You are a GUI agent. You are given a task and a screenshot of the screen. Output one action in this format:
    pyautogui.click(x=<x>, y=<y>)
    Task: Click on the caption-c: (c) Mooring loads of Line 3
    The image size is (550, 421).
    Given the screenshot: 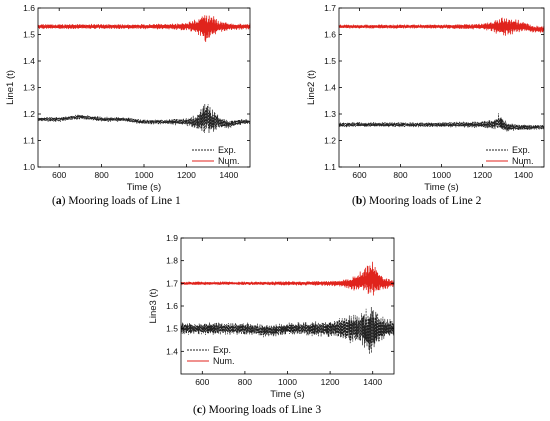 What is the action you would take?
    pyautogui.click(x=257, y=410)
    